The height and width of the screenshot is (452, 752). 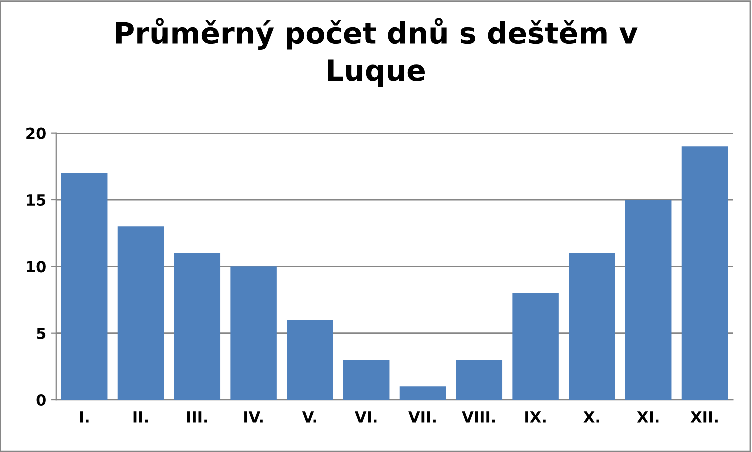 What do you see at coordinates (422, 417) in the screenshot?
I see `x-tick-label: VII.` at bounding box center [422, 417].